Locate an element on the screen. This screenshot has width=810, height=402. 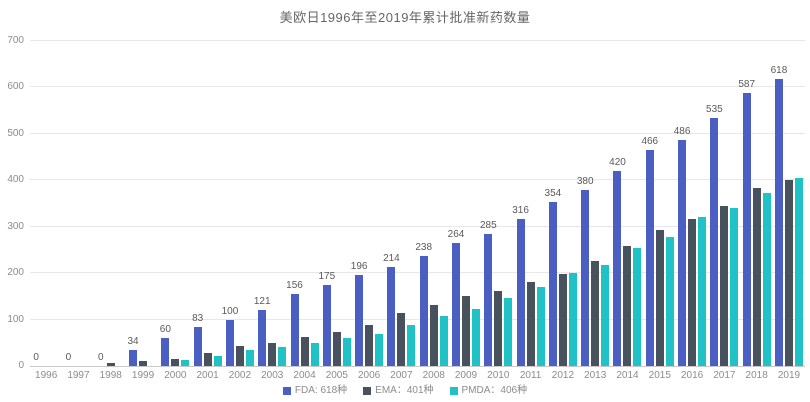
chart-title: 美欧日1996年至2019年累计批准新药数量 is located at coordinates (405, 17).